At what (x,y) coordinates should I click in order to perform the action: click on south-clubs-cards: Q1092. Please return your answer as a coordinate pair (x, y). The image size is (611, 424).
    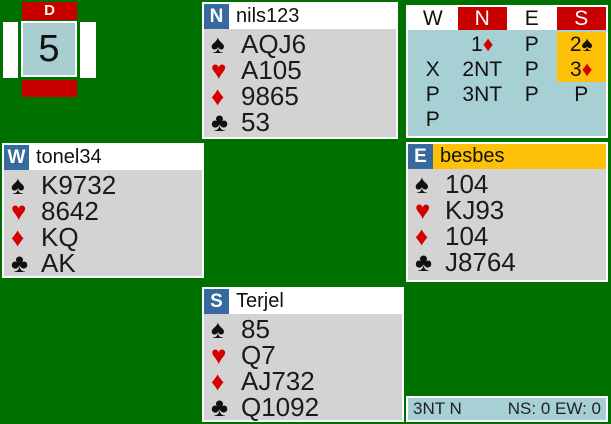
    Looking at the image, I should click on (280, 407).